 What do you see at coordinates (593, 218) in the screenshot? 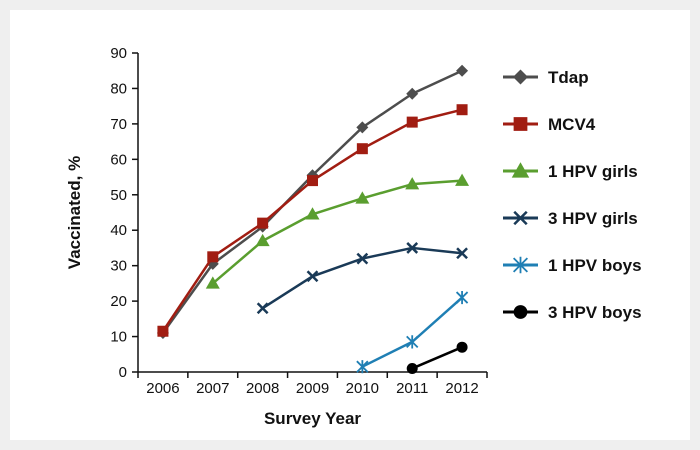
I see `legend-label: 3 HPV girls` at bounding box center [593, 218].